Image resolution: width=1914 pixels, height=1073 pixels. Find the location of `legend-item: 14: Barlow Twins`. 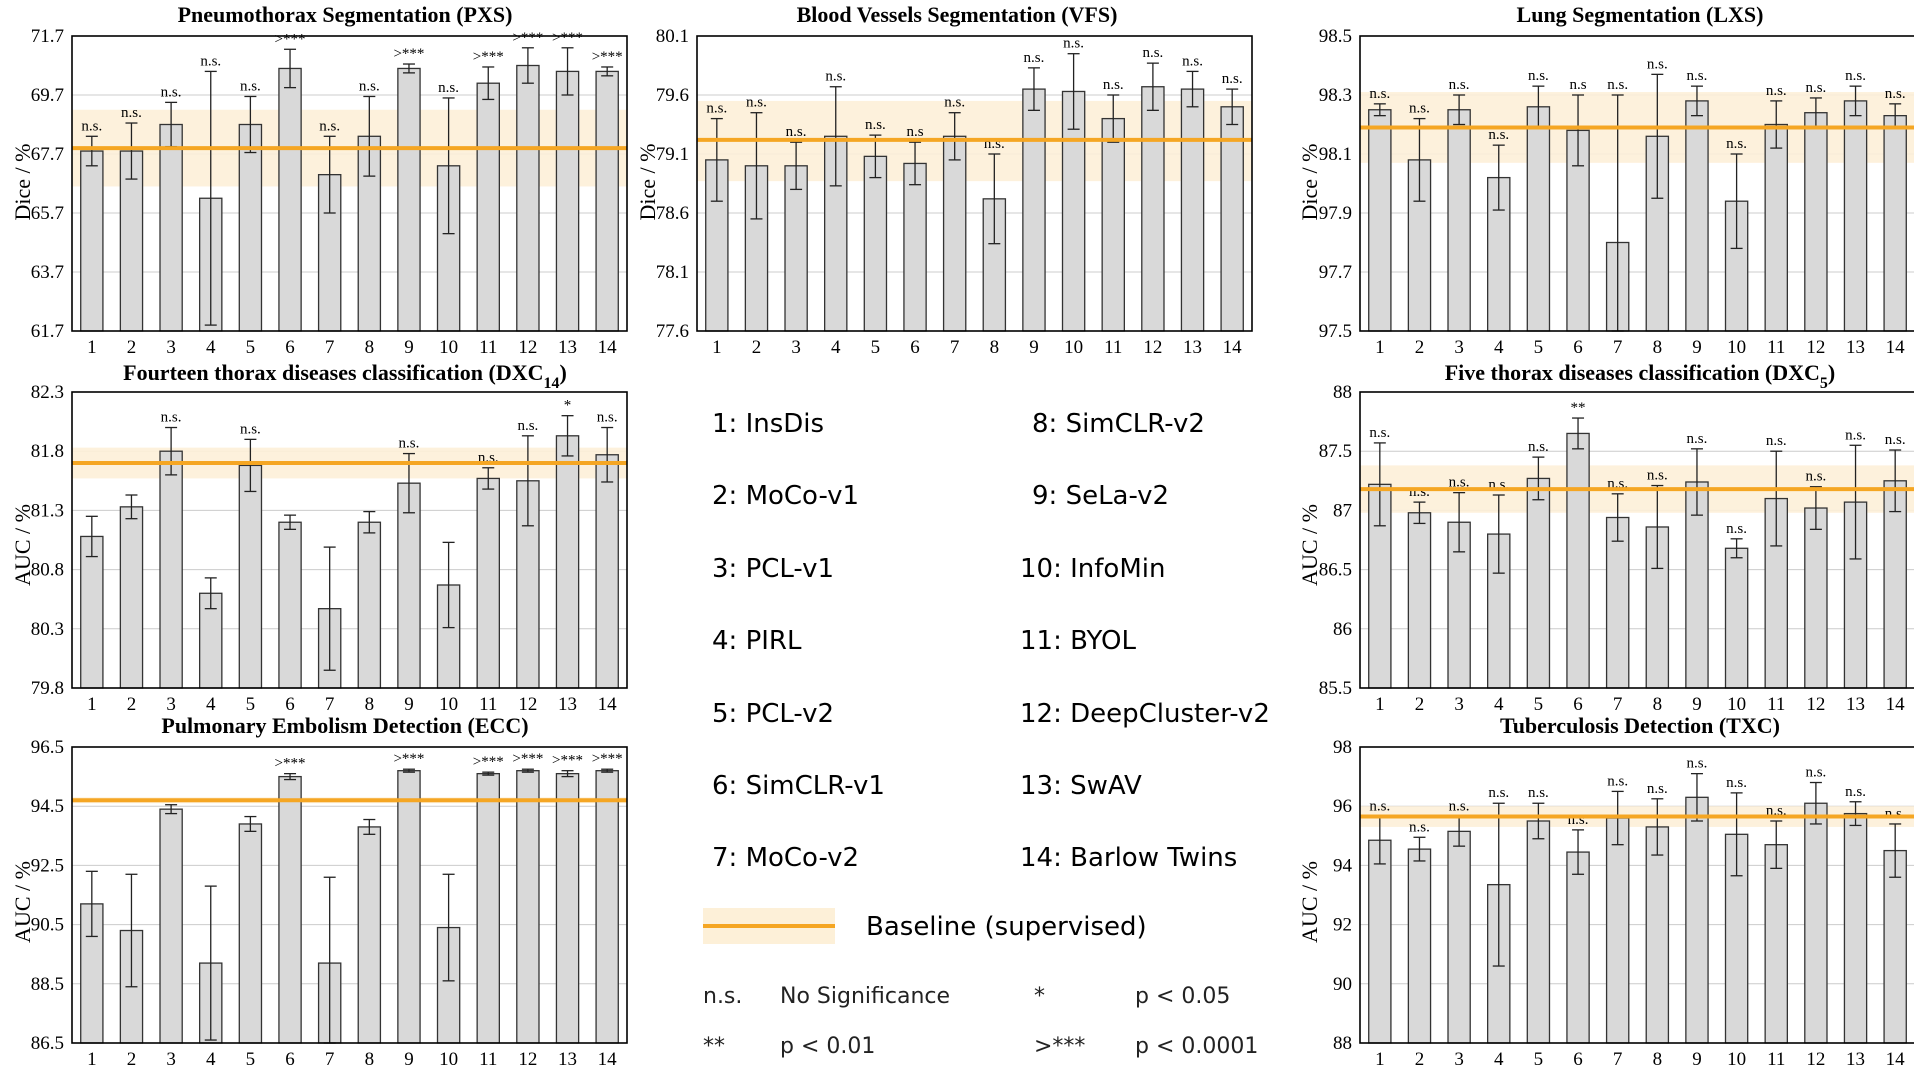

legend-item: 14: Barlow Twins is located at coordinates (1128, 858).